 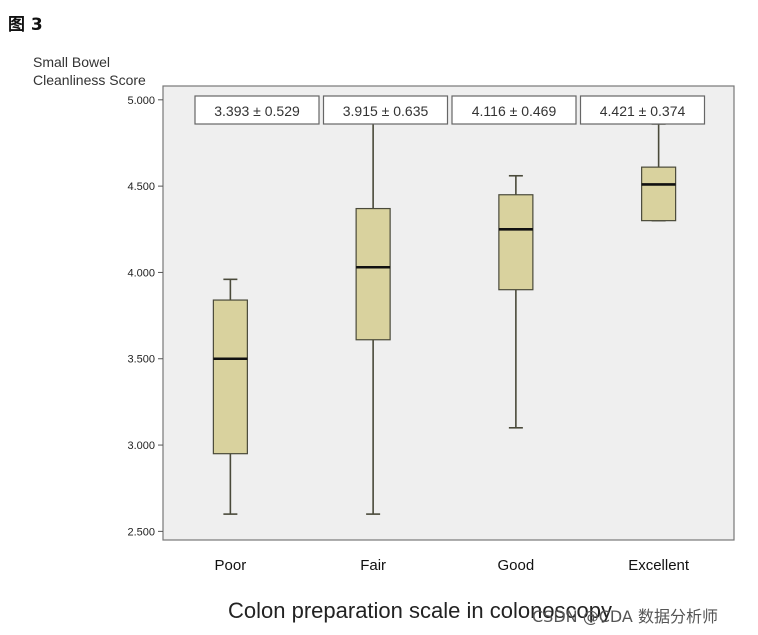 I want to click on y-tick-label: 5.000, so click(x=141, y=101).